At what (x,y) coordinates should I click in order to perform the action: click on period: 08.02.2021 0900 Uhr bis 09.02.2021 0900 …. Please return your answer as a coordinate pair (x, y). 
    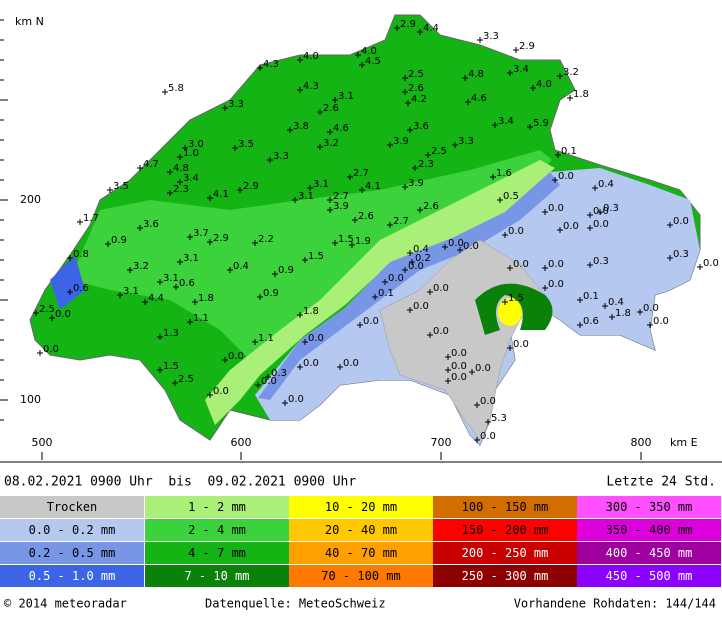
    Looking at the image, I should click on (180, 482).